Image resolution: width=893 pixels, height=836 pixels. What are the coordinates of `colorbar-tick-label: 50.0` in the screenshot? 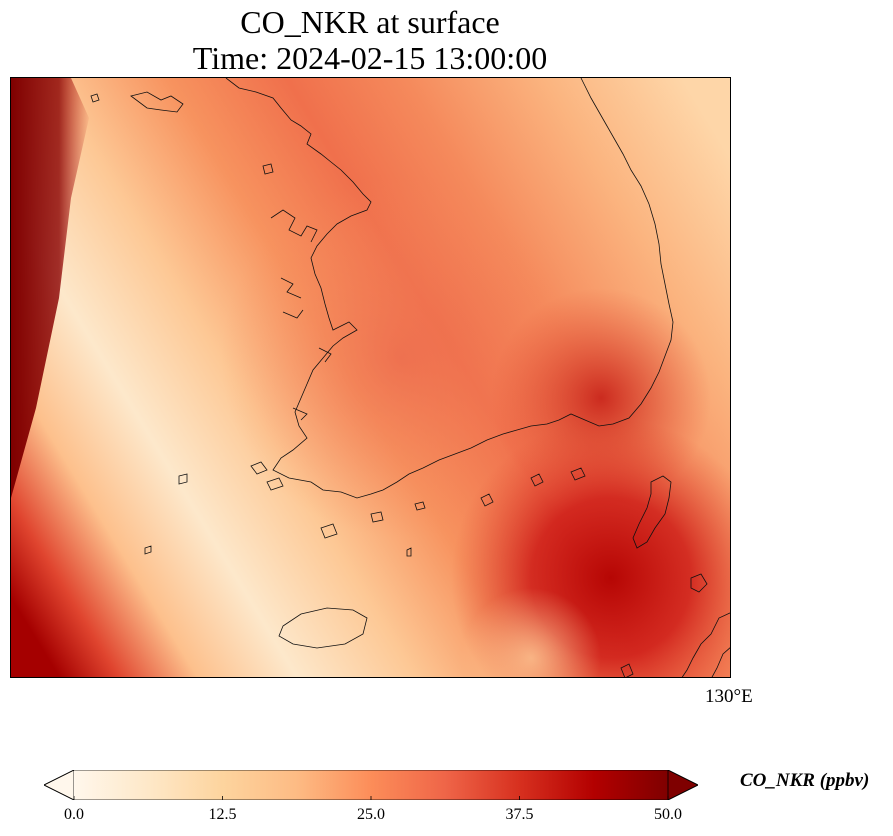 It's located at (668, 814).